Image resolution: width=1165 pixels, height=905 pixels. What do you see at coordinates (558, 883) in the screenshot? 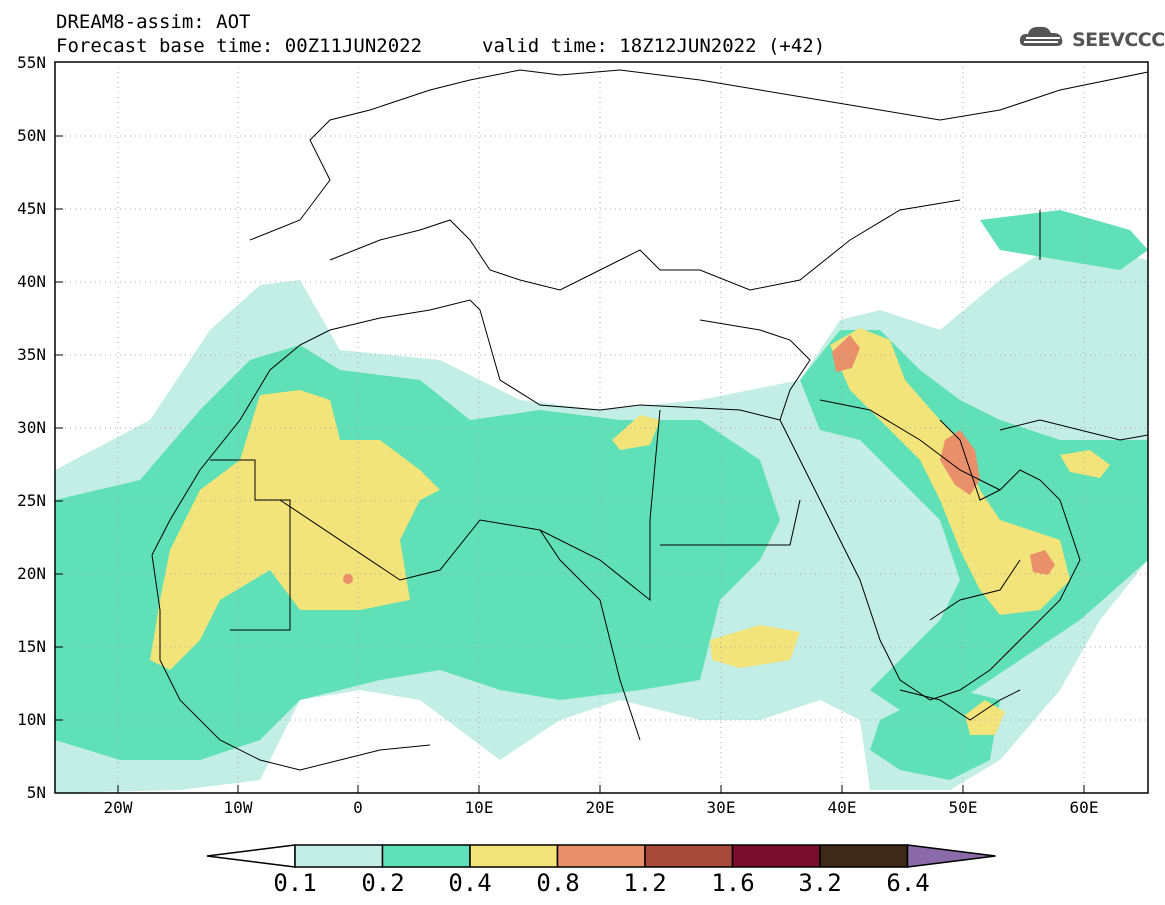
I see `colorbar-label: 0.8` at bounding box center [558, 883].